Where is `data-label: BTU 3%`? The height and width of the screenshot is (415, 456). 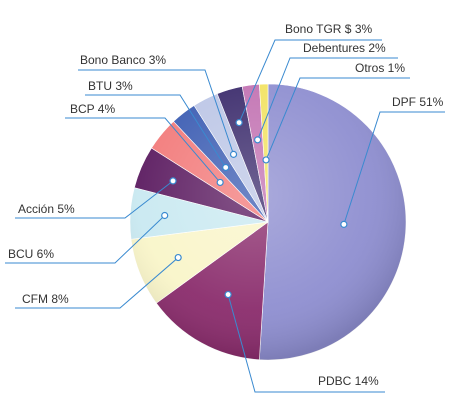
data-label: BTU 3% is located at coordinates (110, 86).